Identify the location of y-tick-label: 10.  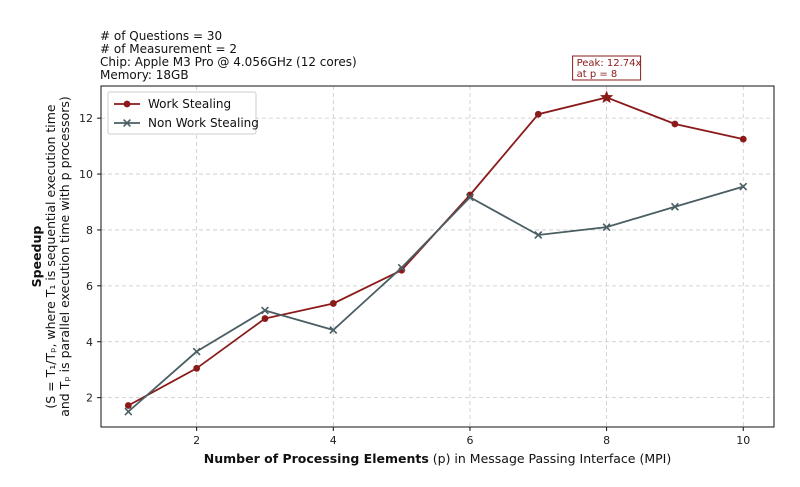
(86, 174).